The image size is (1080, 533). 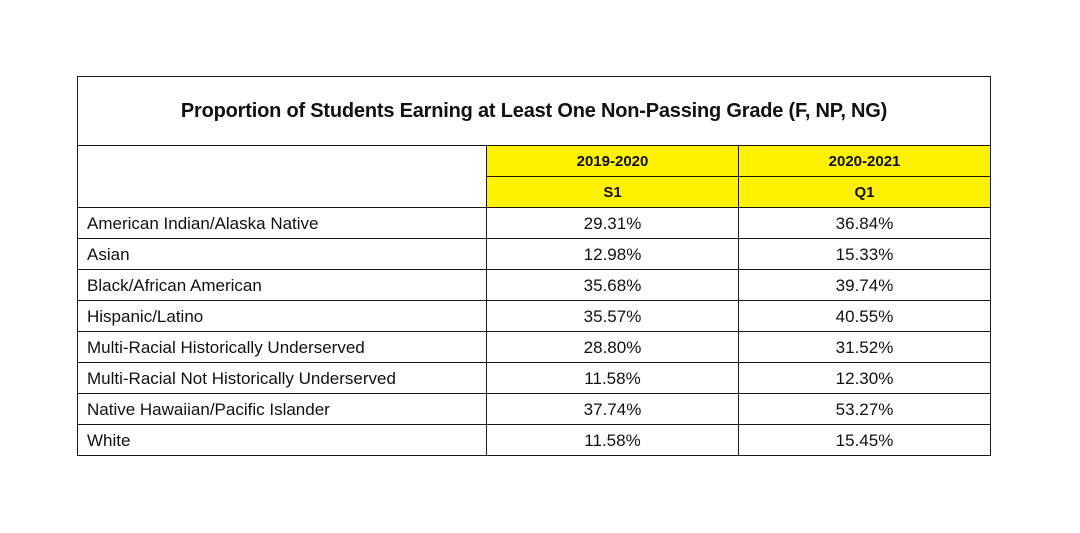 What do you see at coordinates (864, 254) in the screenshot?
I see `cell-value: 15.33%` at bounding box center [864, 254].